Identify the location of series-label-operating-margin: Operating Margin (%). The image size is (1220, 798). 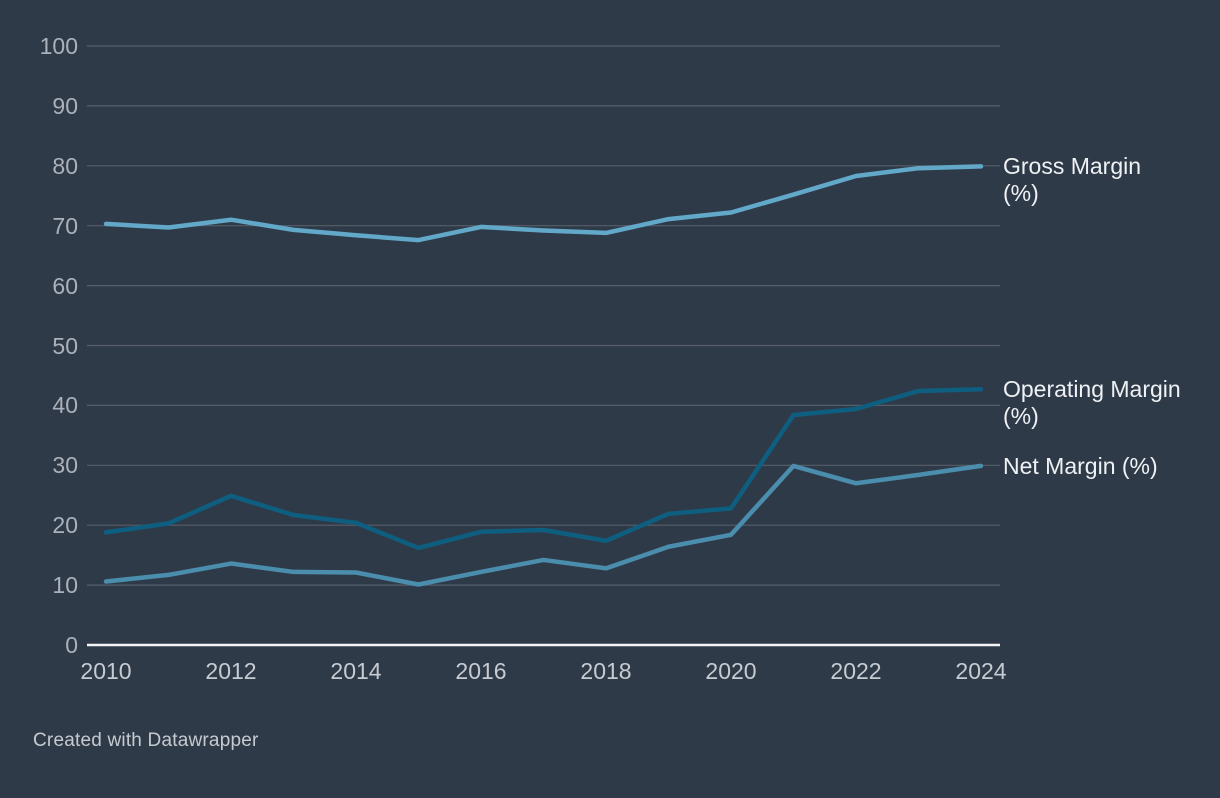
(1092, 403).